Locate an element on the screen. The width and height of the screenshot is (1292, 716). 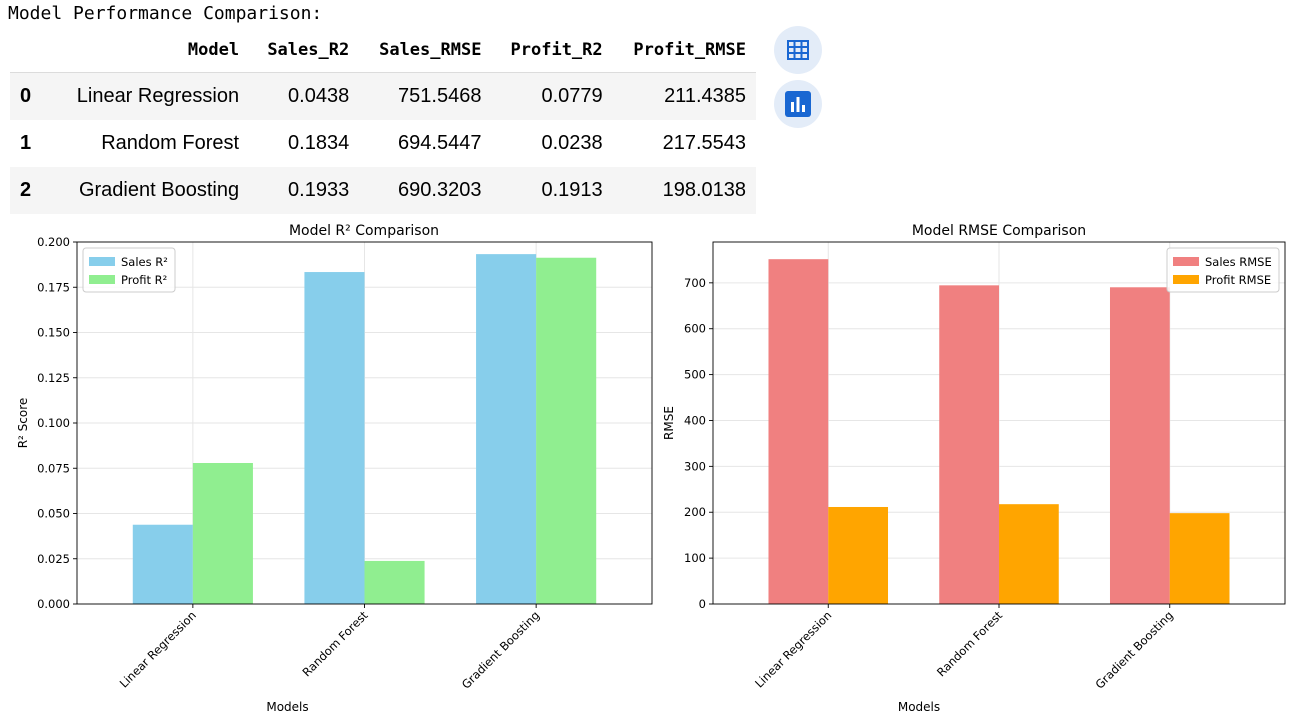
y-tick-label: 100 is located at coordinates (695, 558).